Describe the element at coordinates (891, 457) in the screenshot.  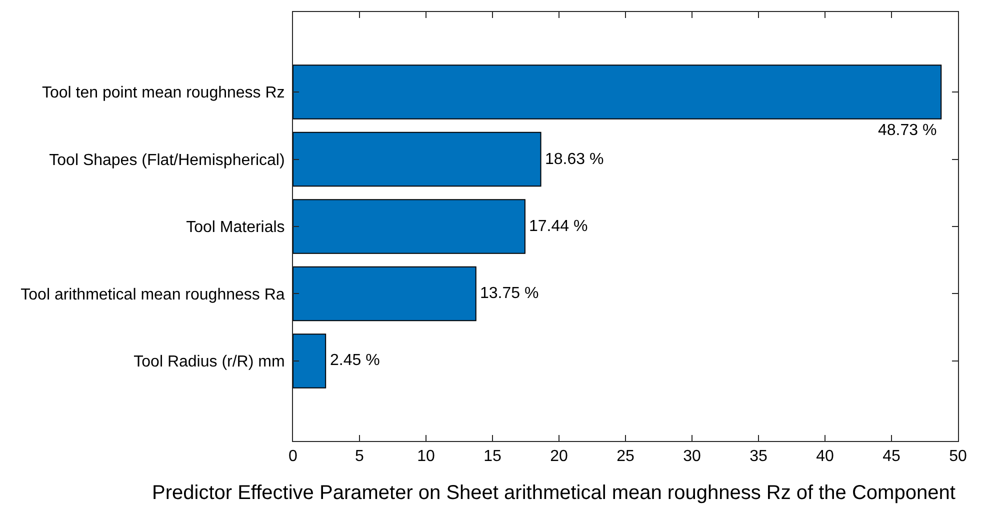
I see `x-tick-label: 45` at that location.